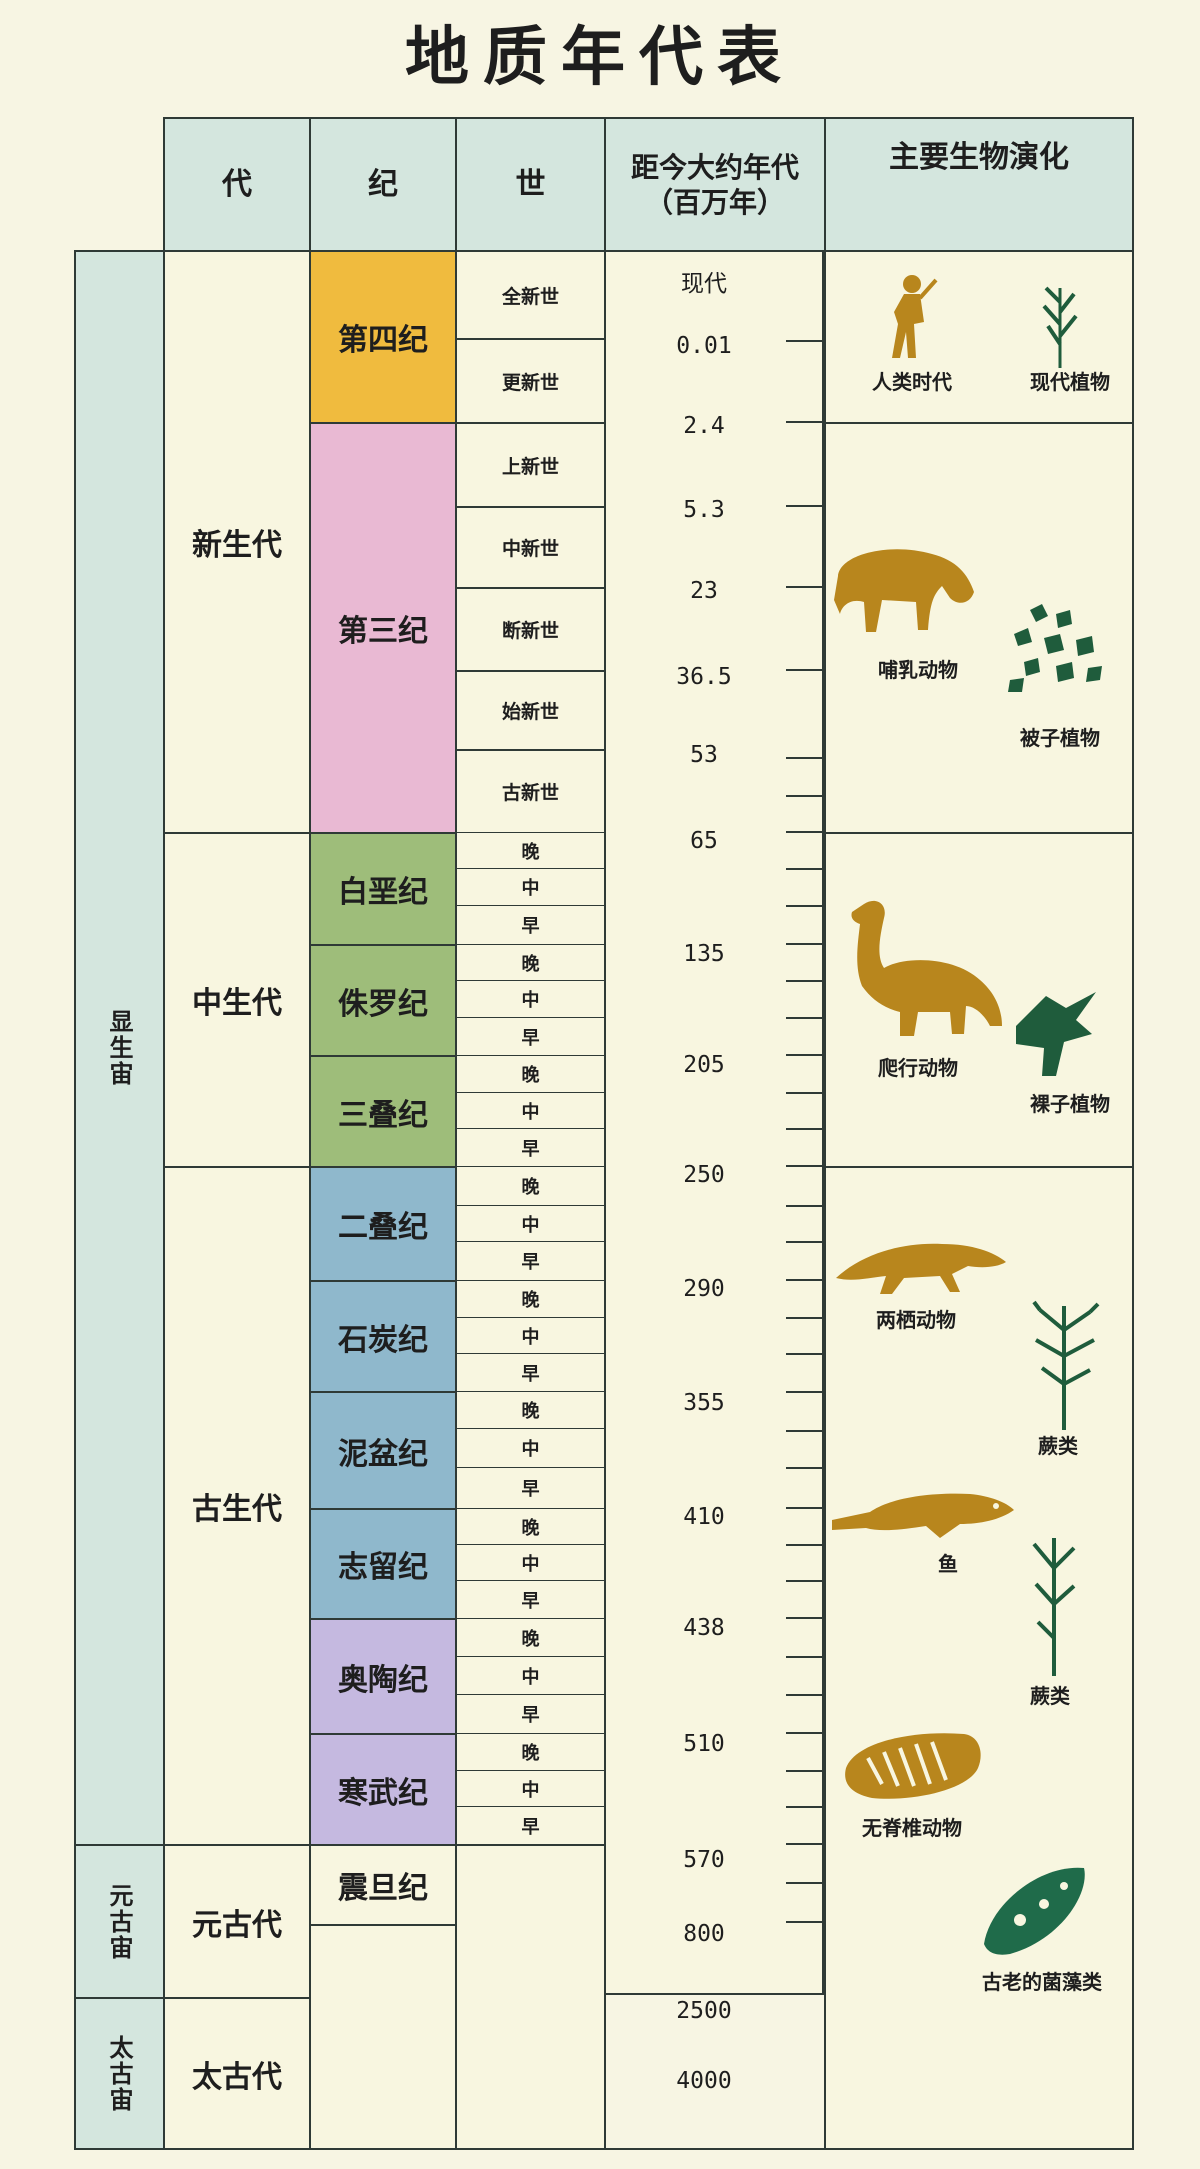 The width and height of the screenshot is (1200, 2169). Describe the element at coordinates (530, 629) in the screenshot. I see `epoch-oligocene: 断新世` at that location.